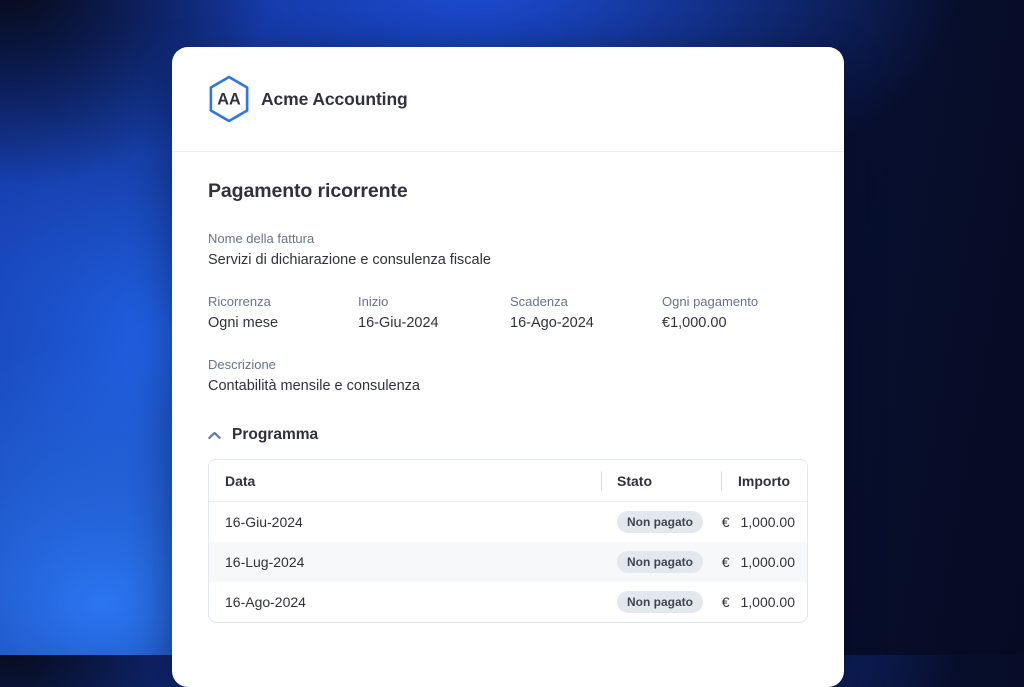 The height and width of the screenshot is (687, 1024). What do you see at coordinates (264, 522) in the screenshot?
I see `schedule-row-date: 16-Giu-2024` at bounding box center [264, 522].